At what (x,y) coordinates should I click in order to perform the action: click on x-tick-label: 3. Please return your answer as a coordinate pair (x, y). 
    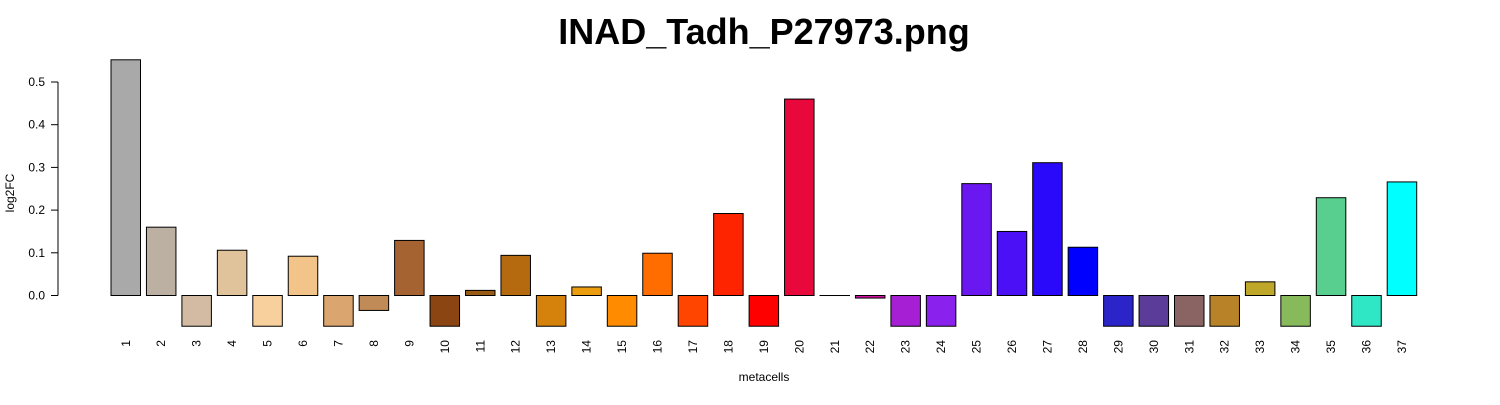
    Looking at the image, I should click on (197, 343).